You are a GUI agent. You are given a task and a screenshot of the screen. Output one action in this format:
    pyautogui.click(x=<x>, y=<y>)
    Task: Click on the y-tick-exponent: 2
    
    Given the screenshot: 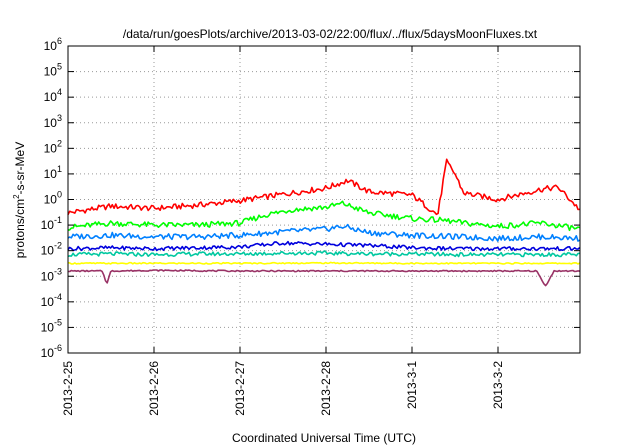 What is the action you would take?
    pyautogui.click(x=59, y=143)
    